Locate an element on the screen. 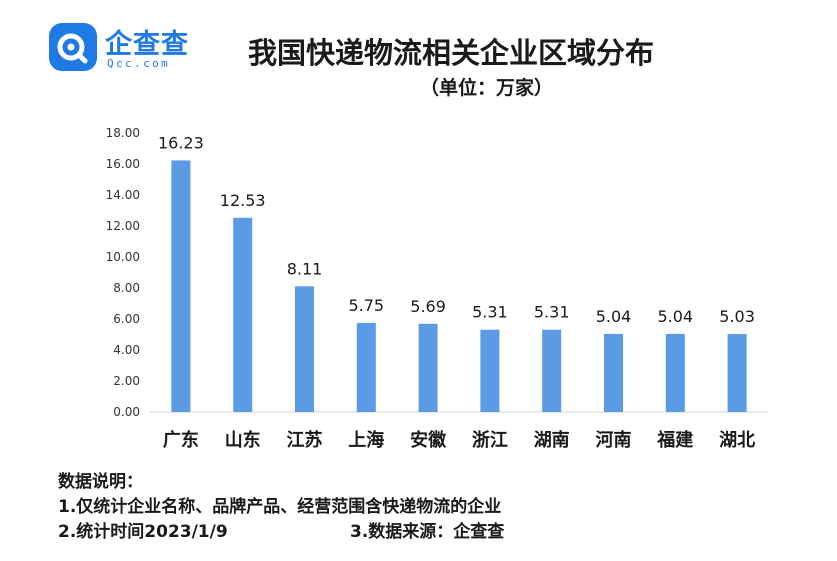 The image size is (837, 561). bar-value-label: 5.69 is located at coordinates (428, 306).